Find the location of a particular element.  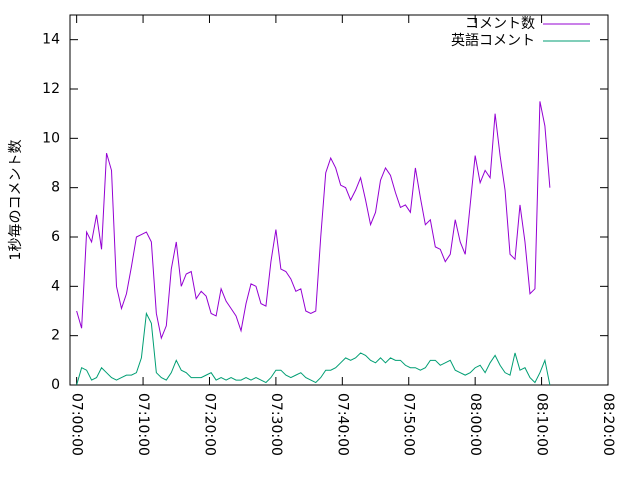

legend-label: コメント数 is located at coordinates (500, 24).